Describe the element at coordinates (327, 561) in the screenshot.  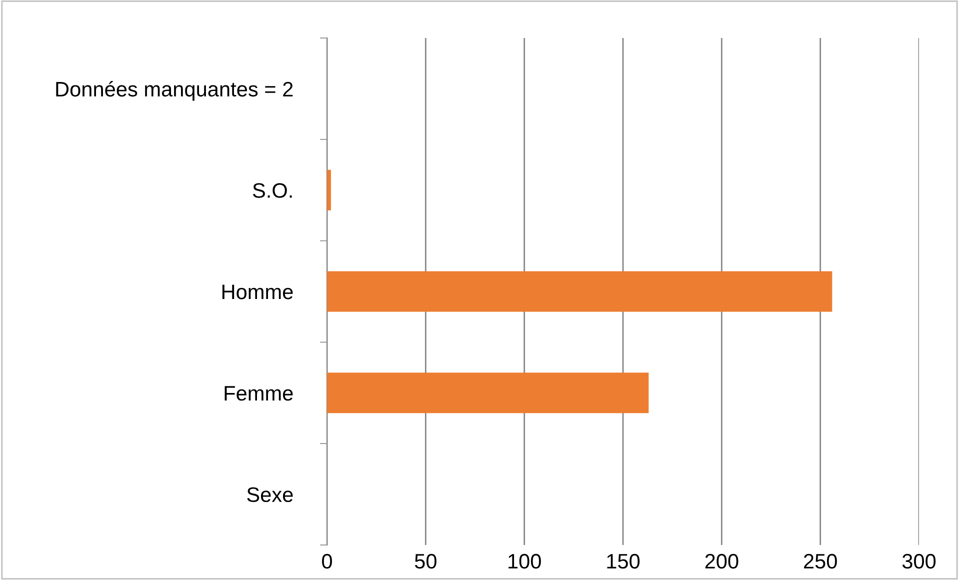
I see `x-tick-label: 0` at that location.